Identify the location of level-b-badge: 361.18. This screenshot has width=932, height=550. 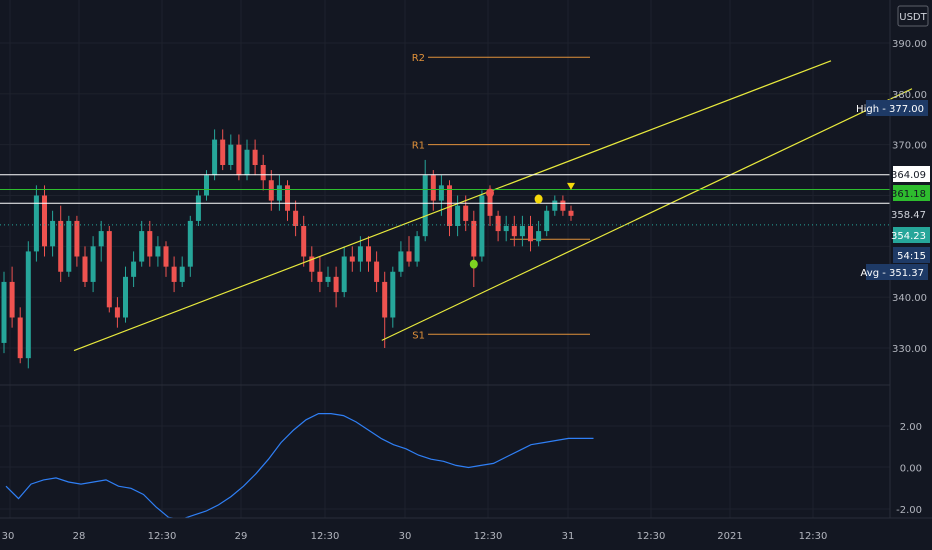
(908, 194).